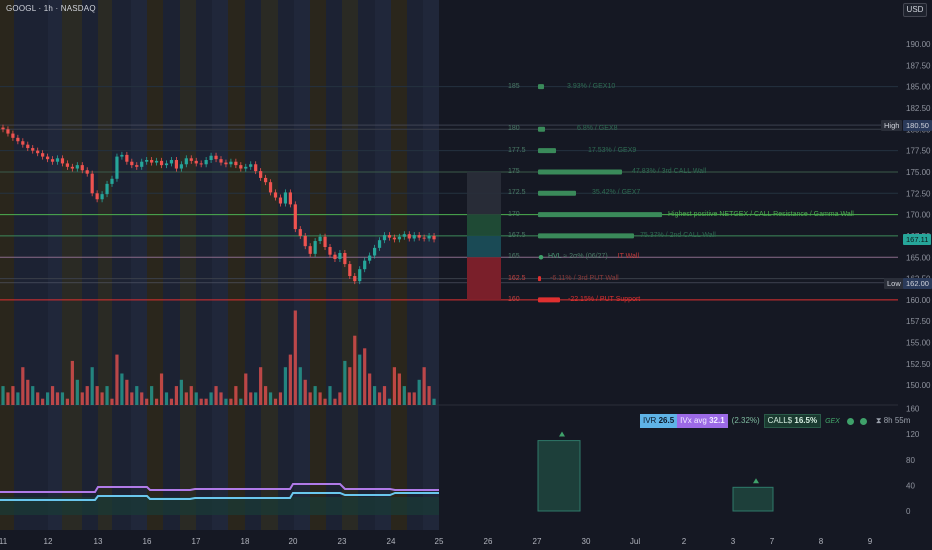 Image resolution: width=932 pixels, height=550 pixels. I want to click on high-tag-label: High, so click(892, 126).